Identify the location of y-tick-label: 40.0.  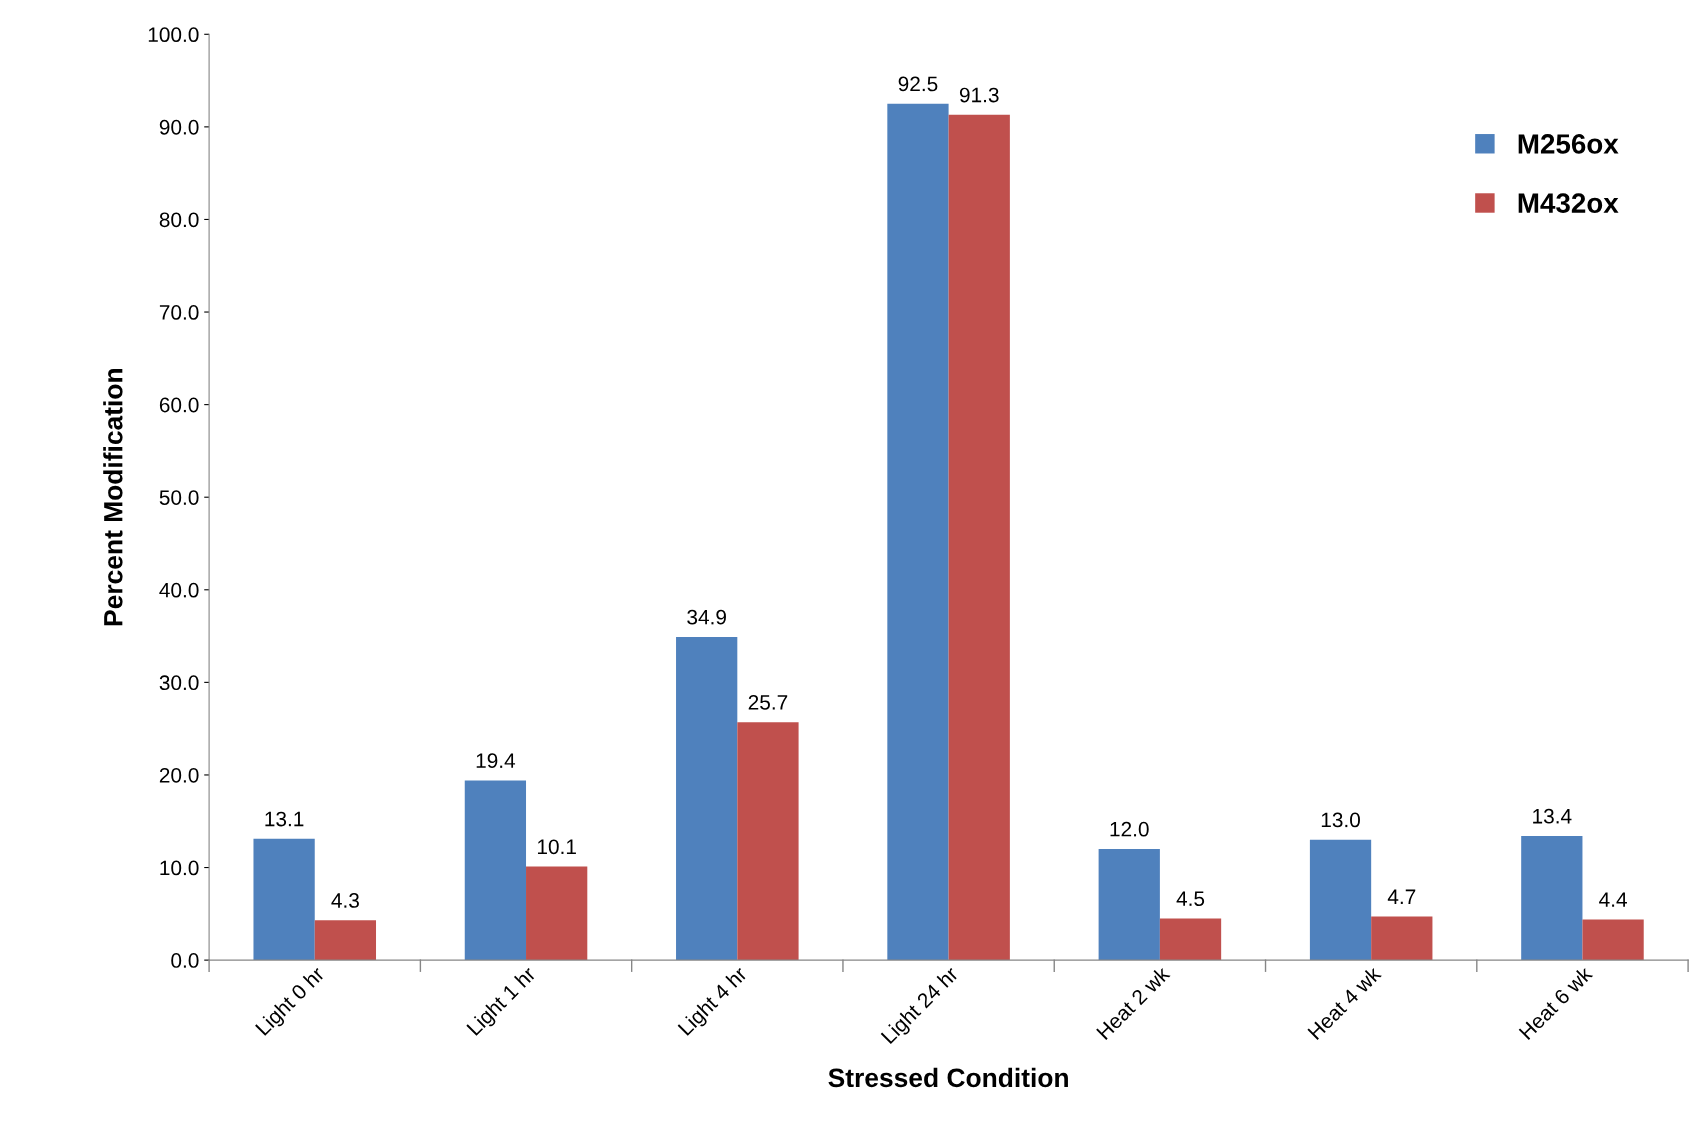
(179, 590).